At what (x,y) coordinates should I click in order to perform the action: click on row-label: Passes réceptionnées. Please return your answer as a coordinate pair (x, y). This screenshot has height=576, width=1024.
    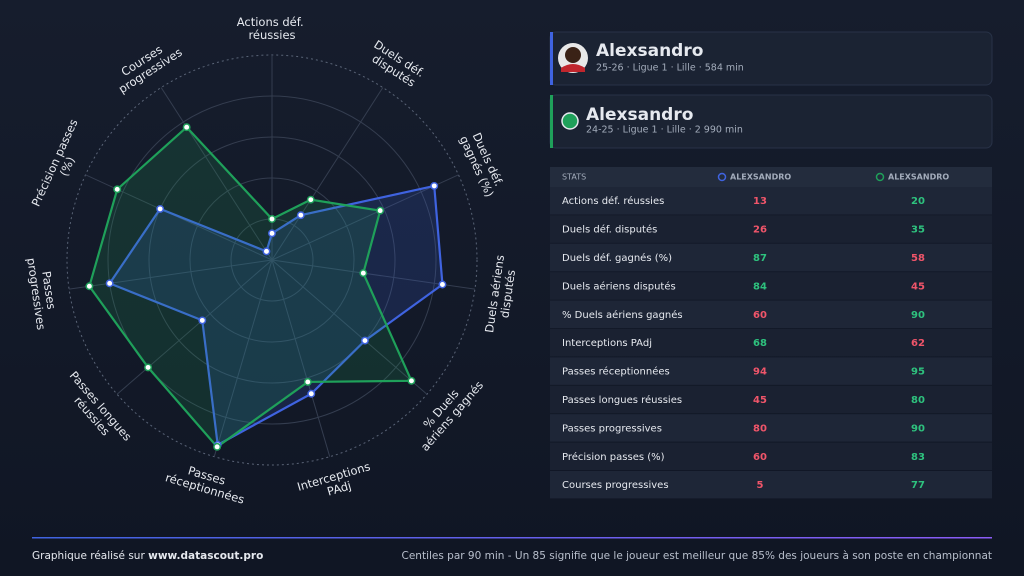
    Looking at the image, I should click on (616, 372).